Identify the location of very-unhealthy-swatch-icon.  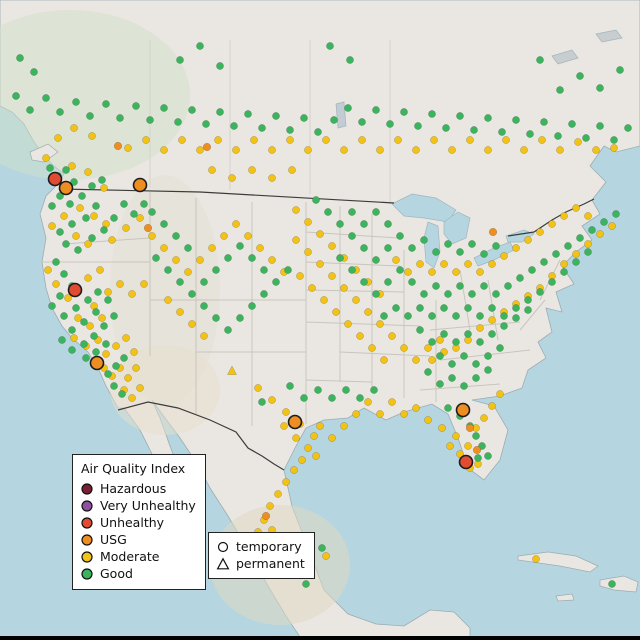
(87, 506).